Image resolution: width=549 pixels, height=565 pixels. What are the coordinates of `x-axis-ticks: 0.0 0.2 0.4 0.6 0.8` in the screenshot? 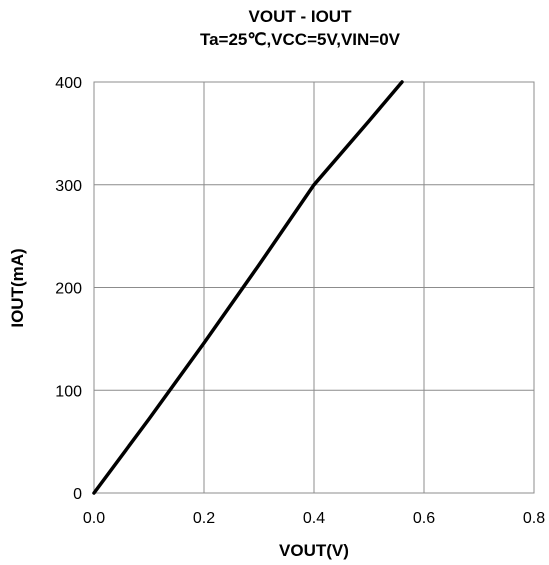 It's located at (314, 518).